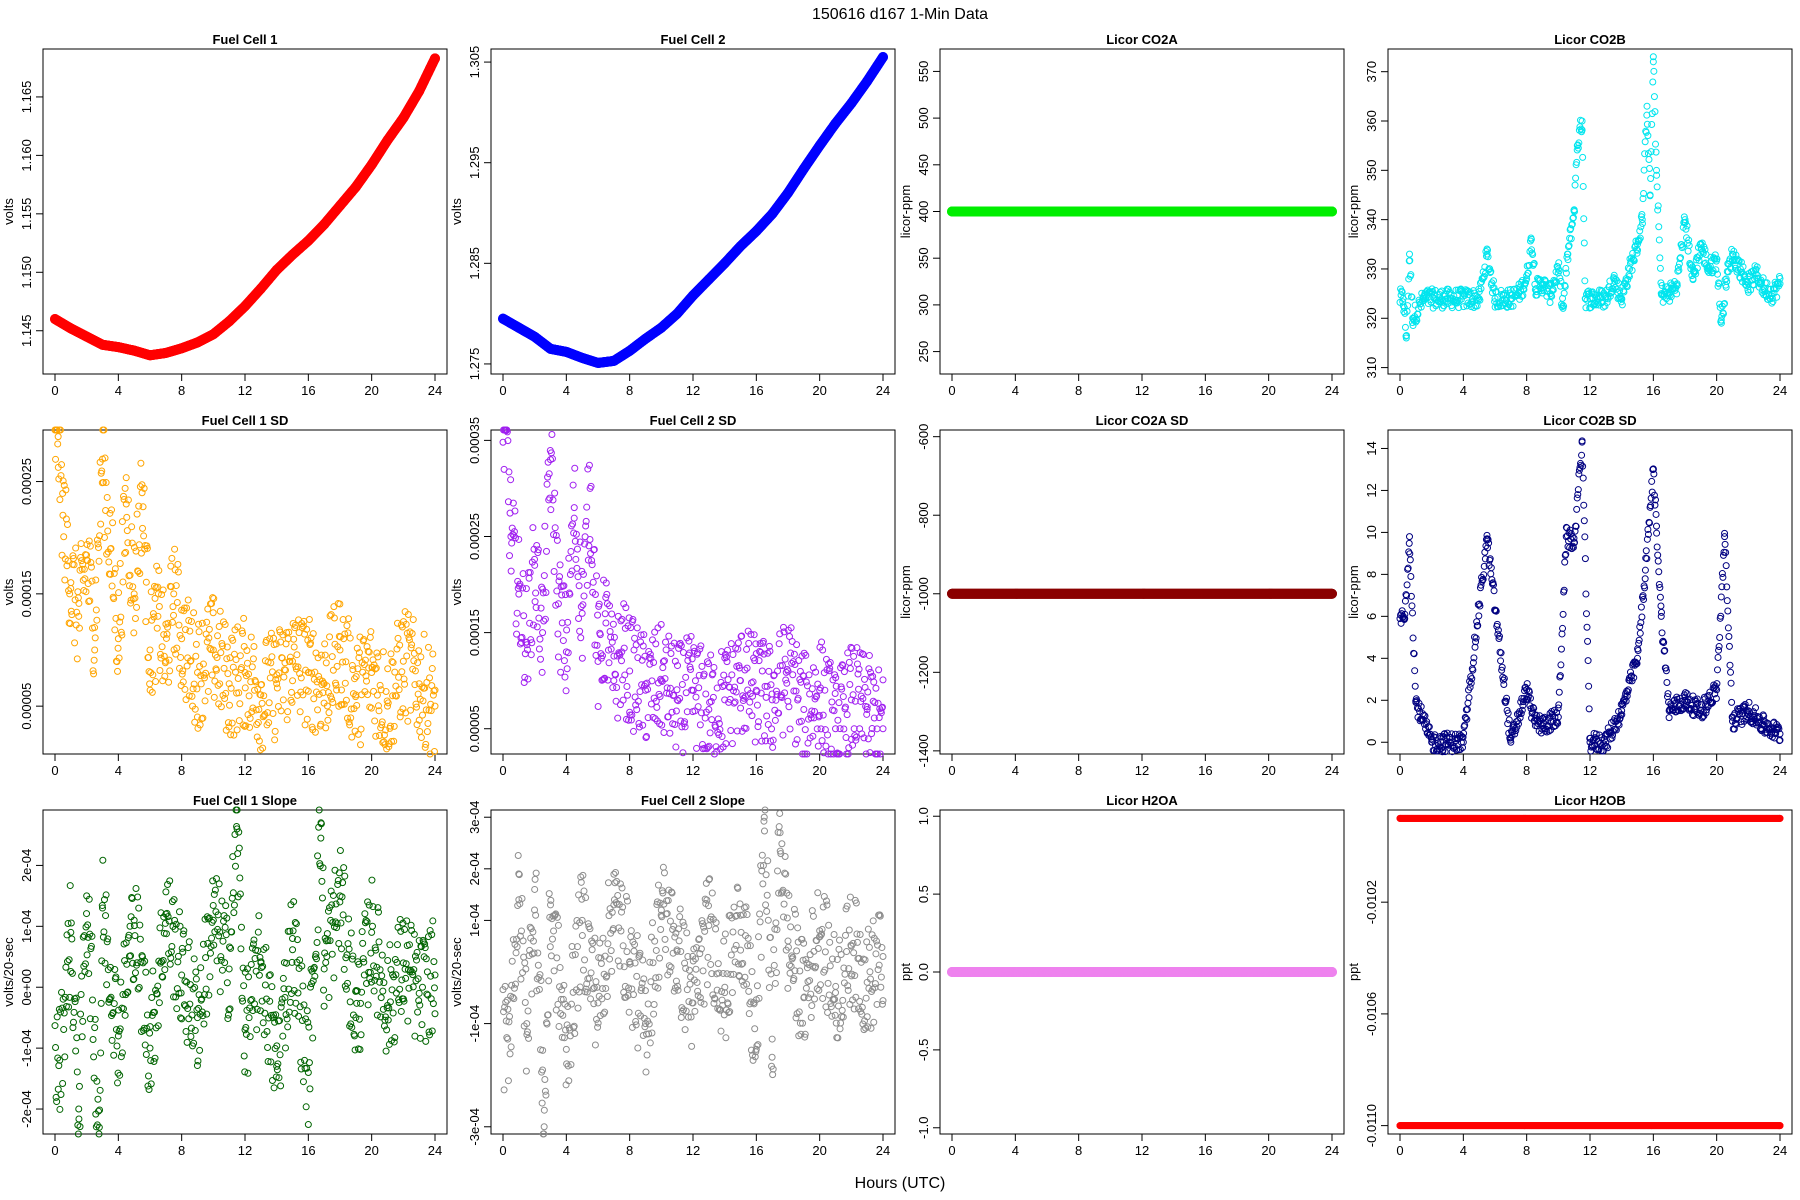 This screenshot has width=1800, height=1200. Describe the element at coordinates (1142, 420) in the screenshot. I see `panel-title: Licor CO2A SD` at that location.